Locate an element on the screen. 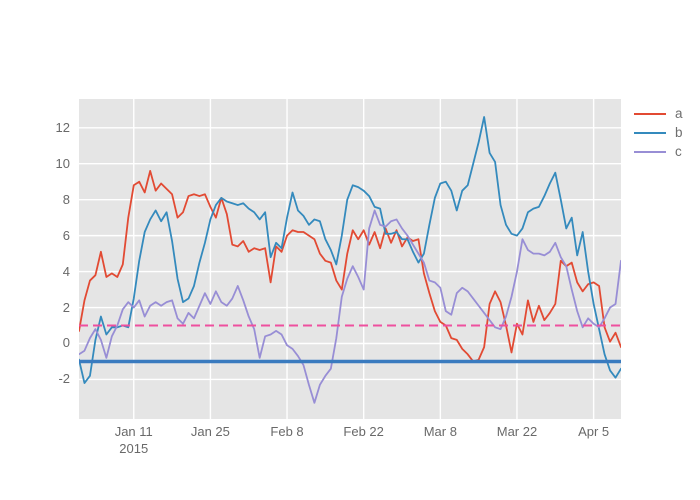  x-tick-date: Jan 25 is located at coordinates (210, 431).